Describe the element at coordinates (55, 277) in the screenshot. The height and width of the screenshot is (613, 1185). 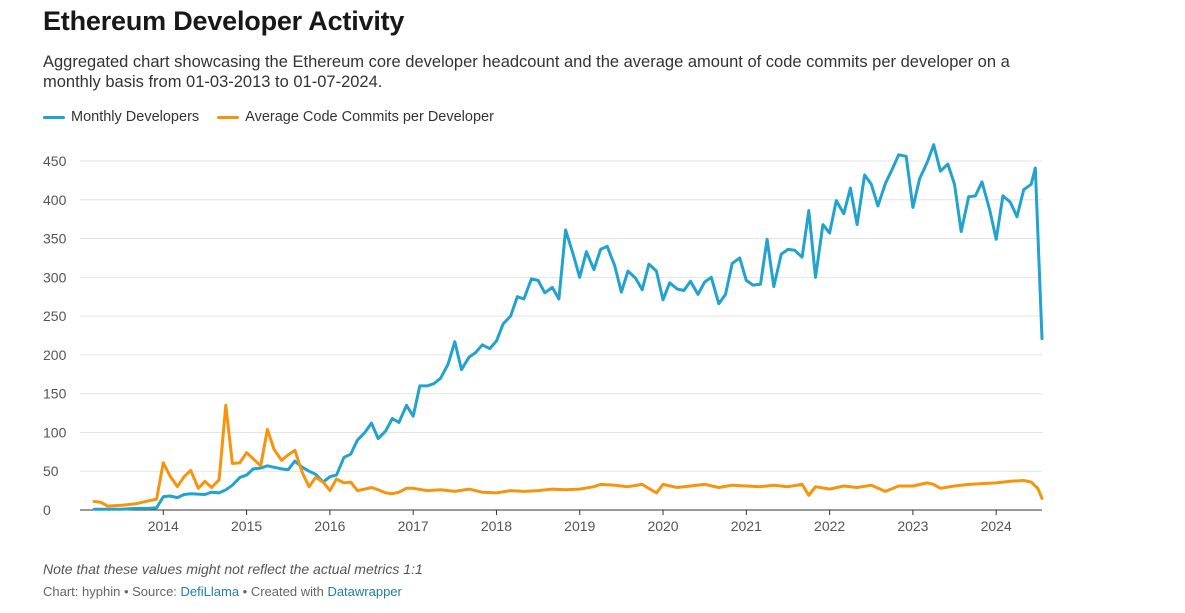
I see `y-tick-label-300: 300` at that location.